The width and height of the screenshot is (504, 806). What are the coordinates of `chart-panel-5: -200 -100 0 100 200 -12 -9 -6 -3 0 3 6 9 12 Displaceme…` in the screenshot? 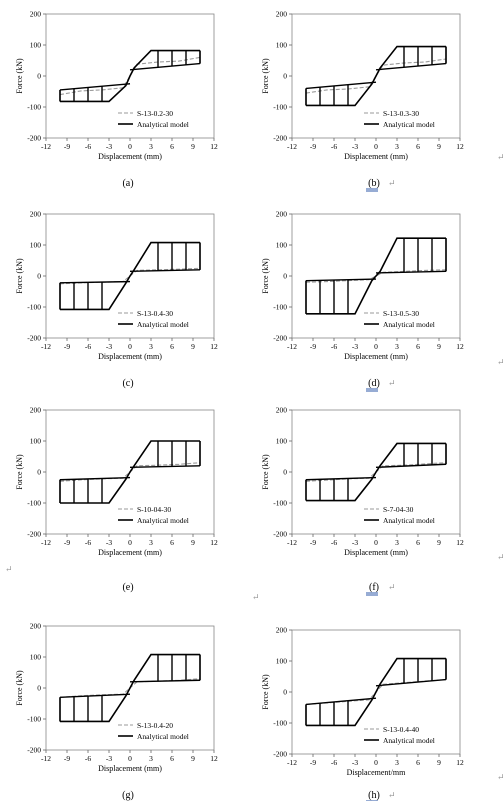 It's located at (116, 500).